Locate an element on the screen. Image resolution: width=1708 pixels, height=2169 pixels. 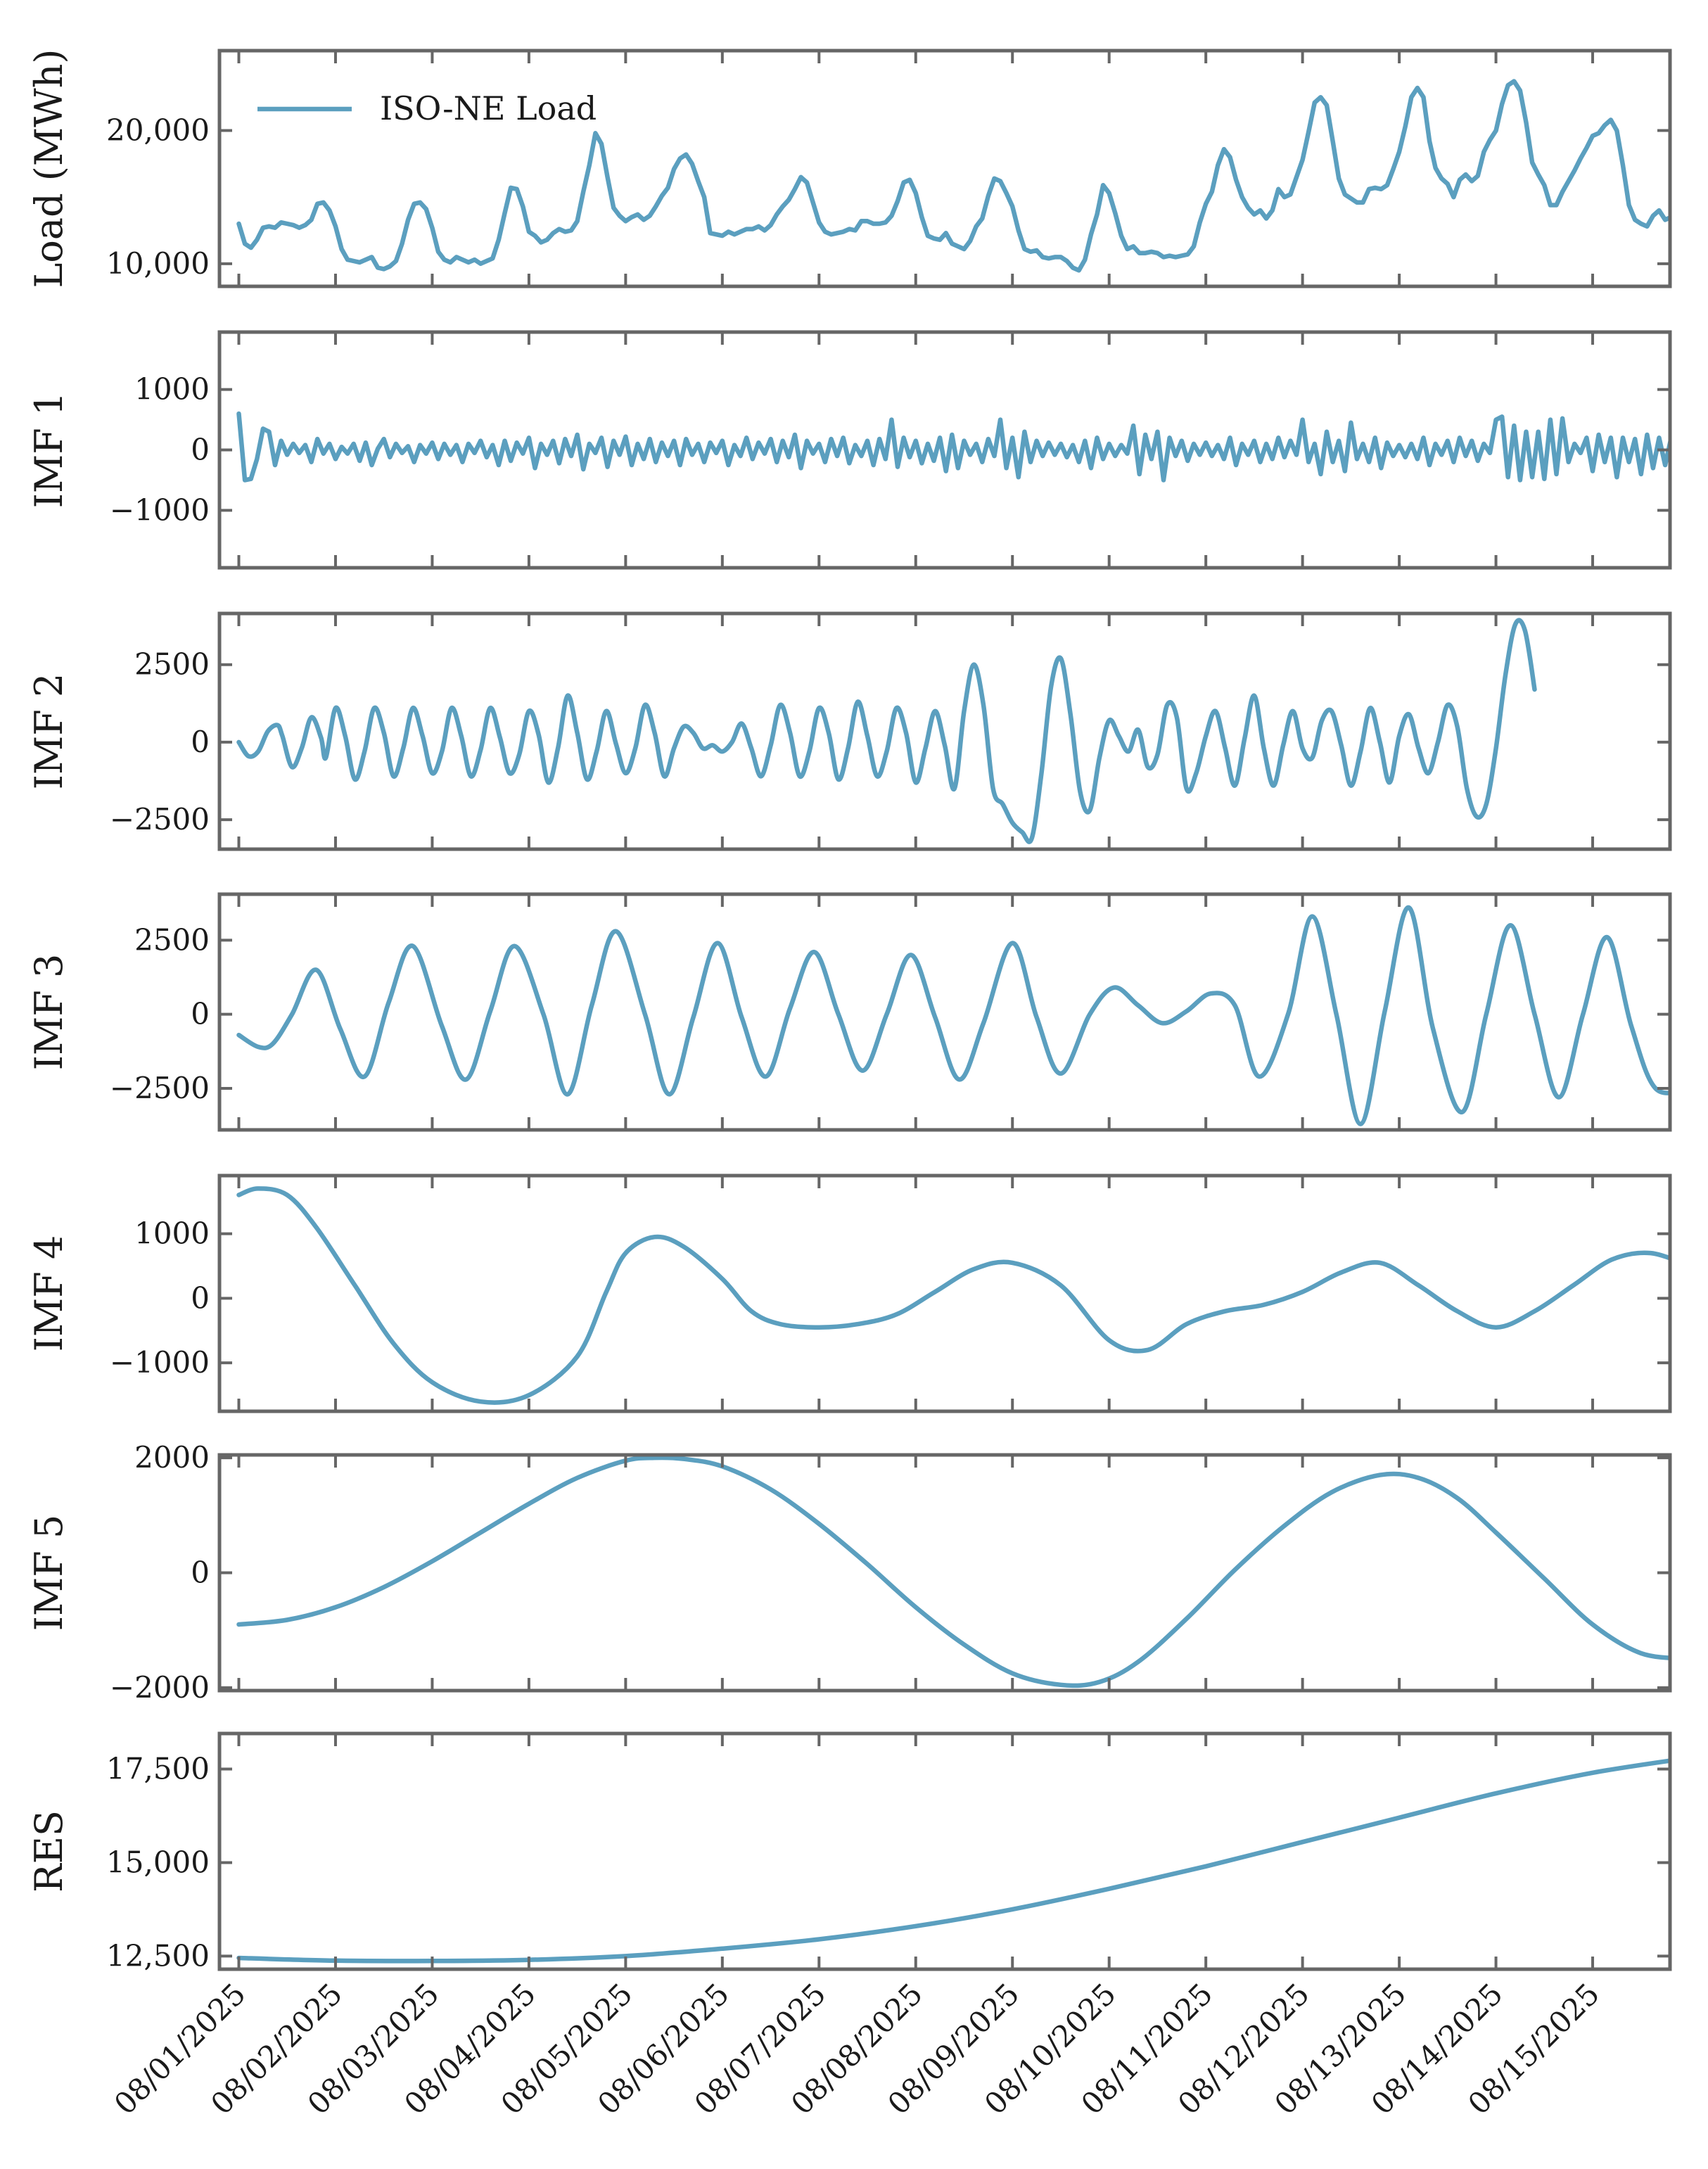
panel-7: 12,500 15,000 17,500 RES is located at coordinates (849, 1852).